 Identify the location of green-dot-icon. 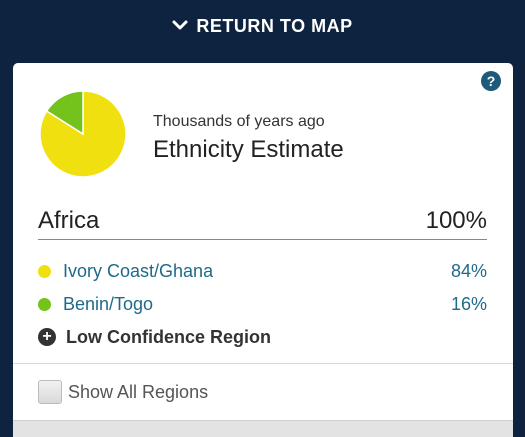
(44, 304).